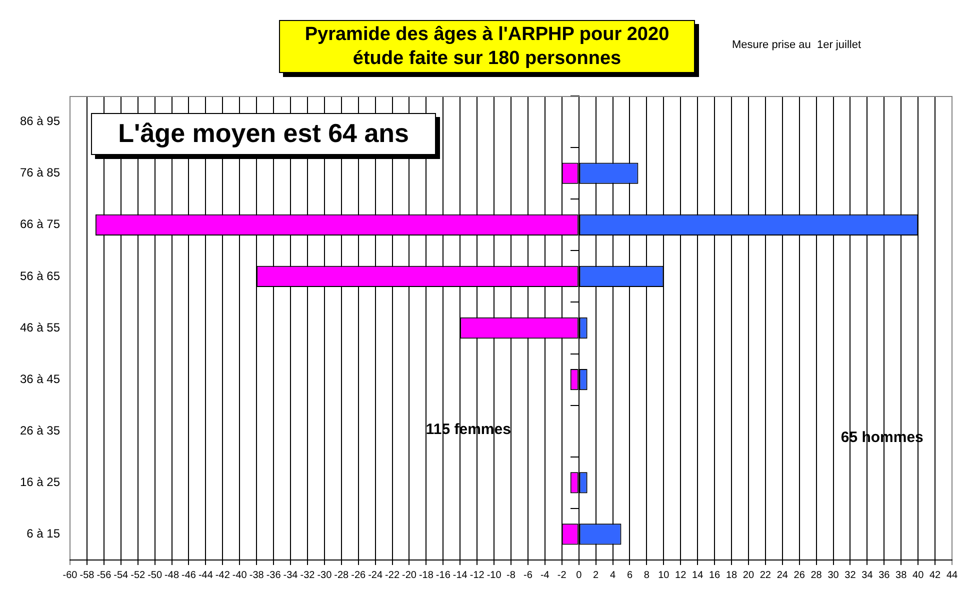 The height and width of the screenshot is (607, 974). What do you see at coordinates (426, 575) in the screenshot?
I see `x-tick-label: -18` at bounding box center [426, 575].